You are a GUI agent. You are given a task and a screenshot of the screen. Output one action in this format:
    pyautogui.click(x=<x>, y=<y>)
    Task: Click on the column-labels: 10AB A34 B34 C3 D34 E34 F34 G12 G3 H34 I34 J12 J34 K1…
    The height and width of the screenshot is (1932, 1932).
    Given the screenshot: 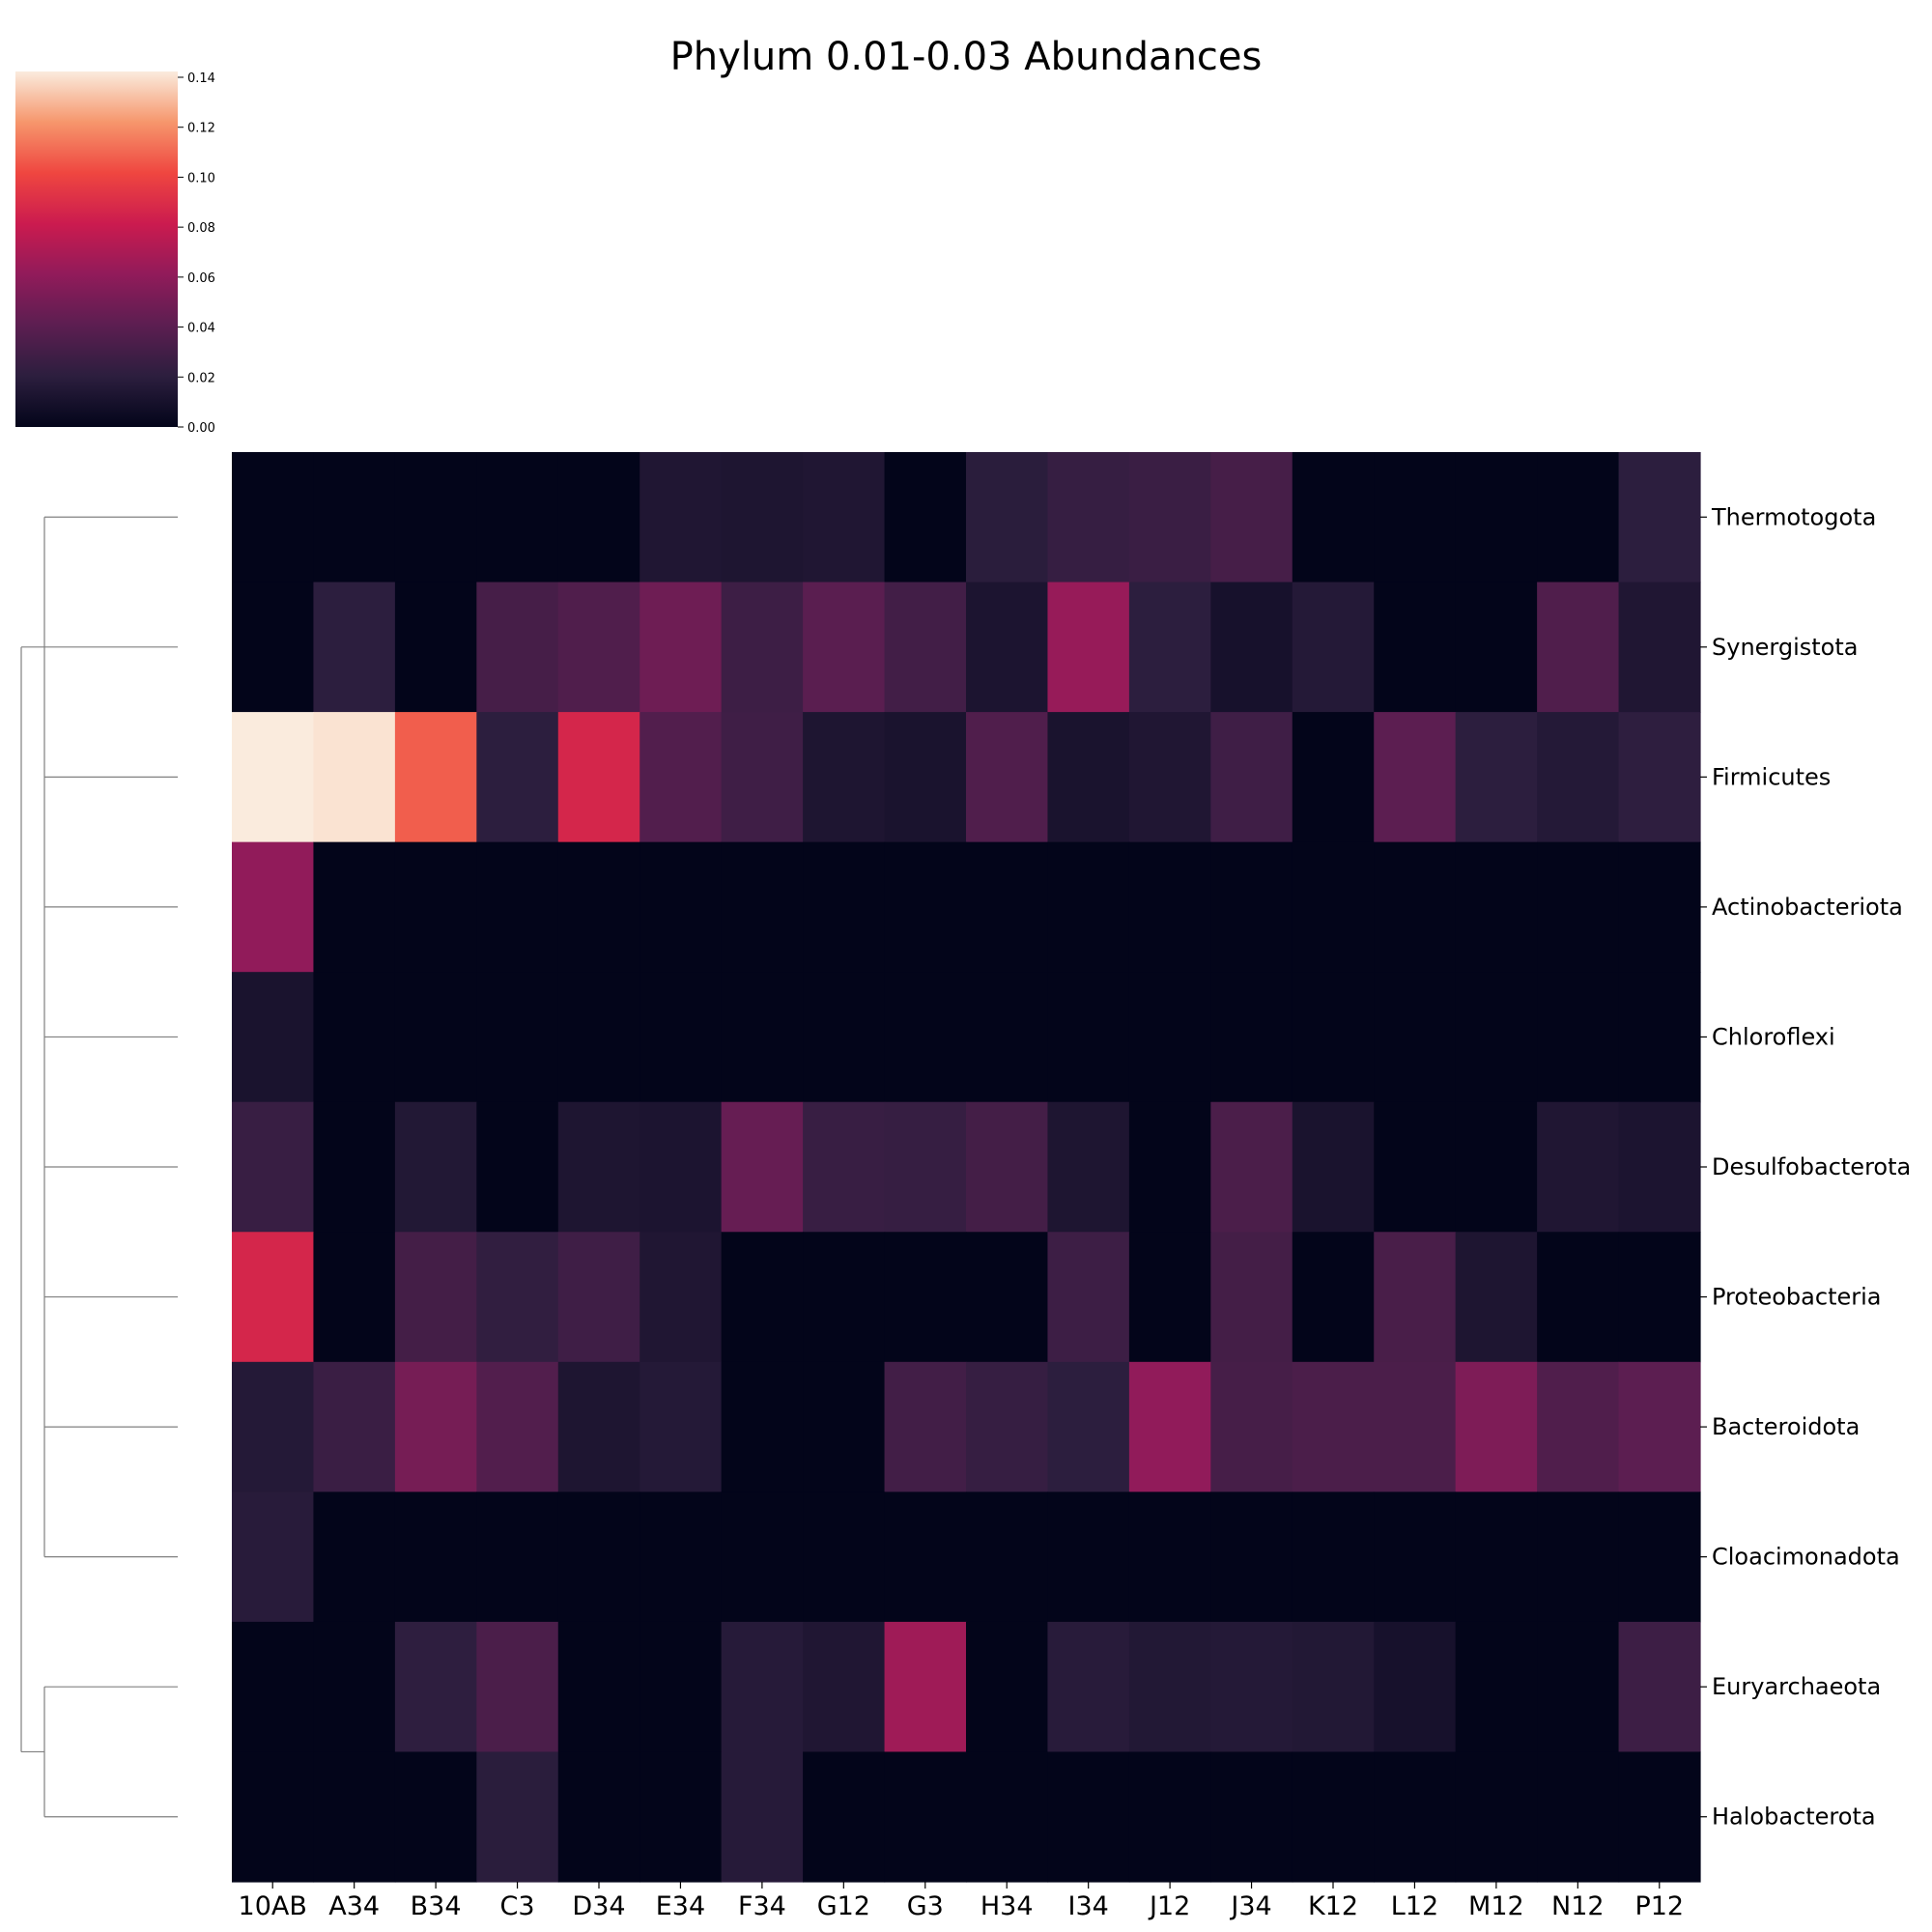 What is the action you would take?
    pyautogui.click(x=961, y=1901)
    